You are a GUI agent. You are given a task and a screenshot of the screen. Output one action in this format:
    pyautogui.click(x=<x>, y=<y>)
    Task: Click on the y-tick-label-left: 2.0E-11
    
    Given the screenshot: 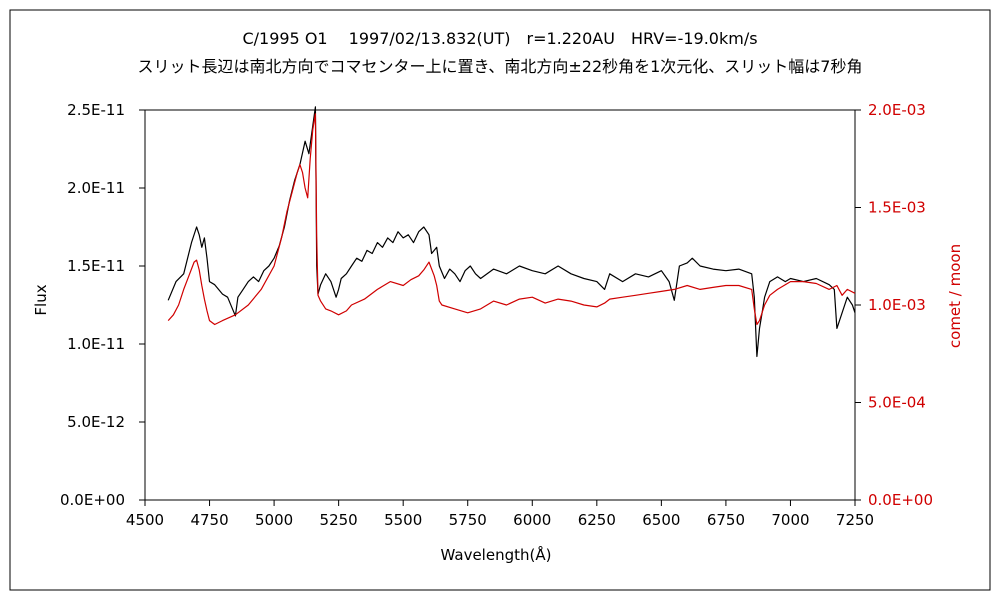 What is the action you would take?
    pyautogui.click(x=96, y=188)
    